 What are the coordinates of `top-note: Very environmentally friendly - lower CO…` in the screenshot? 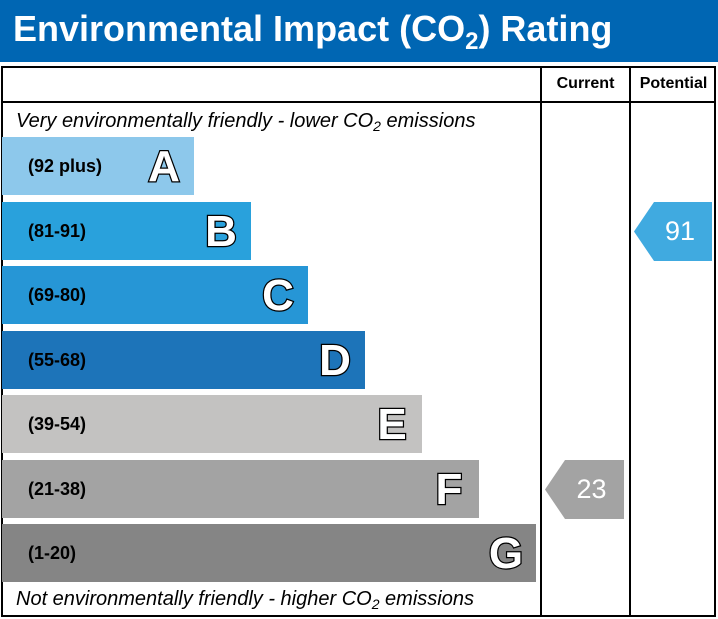 It's located at (245, 123).